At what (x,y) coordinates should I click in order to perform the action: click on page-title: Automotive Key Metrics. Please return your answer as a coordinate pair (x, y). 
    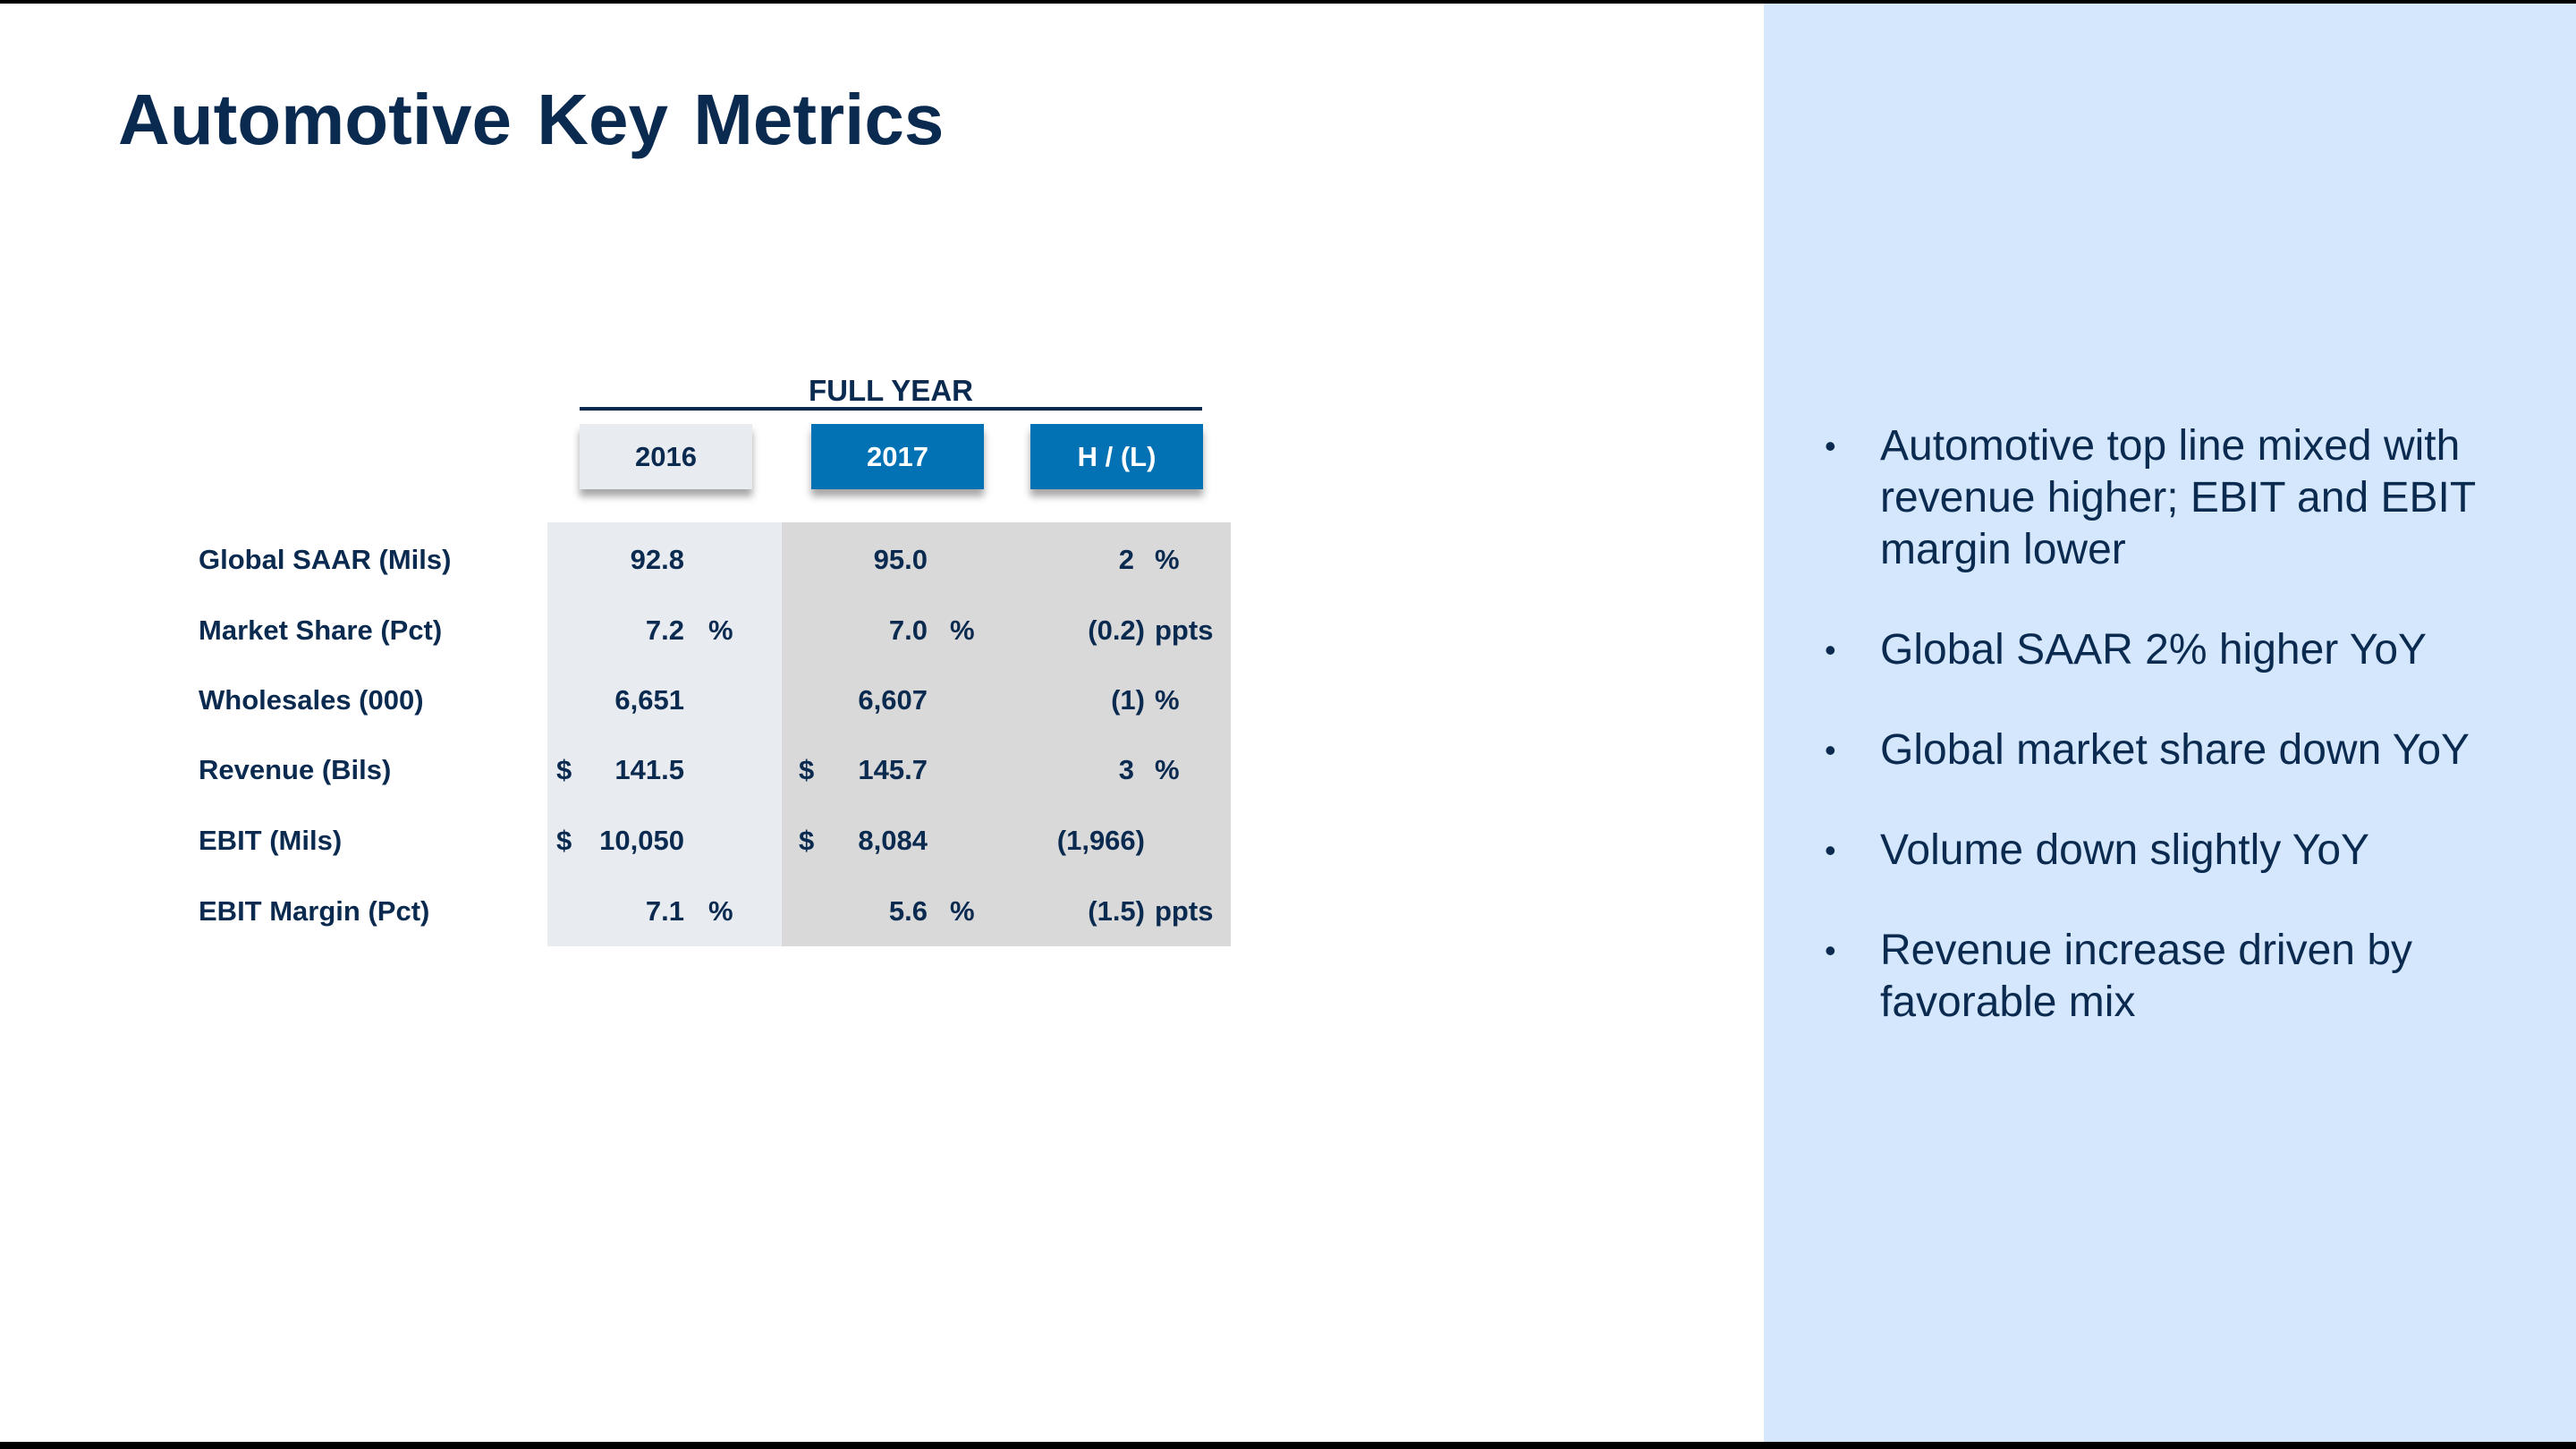
    Looking at the image, I should click on (531, 119).